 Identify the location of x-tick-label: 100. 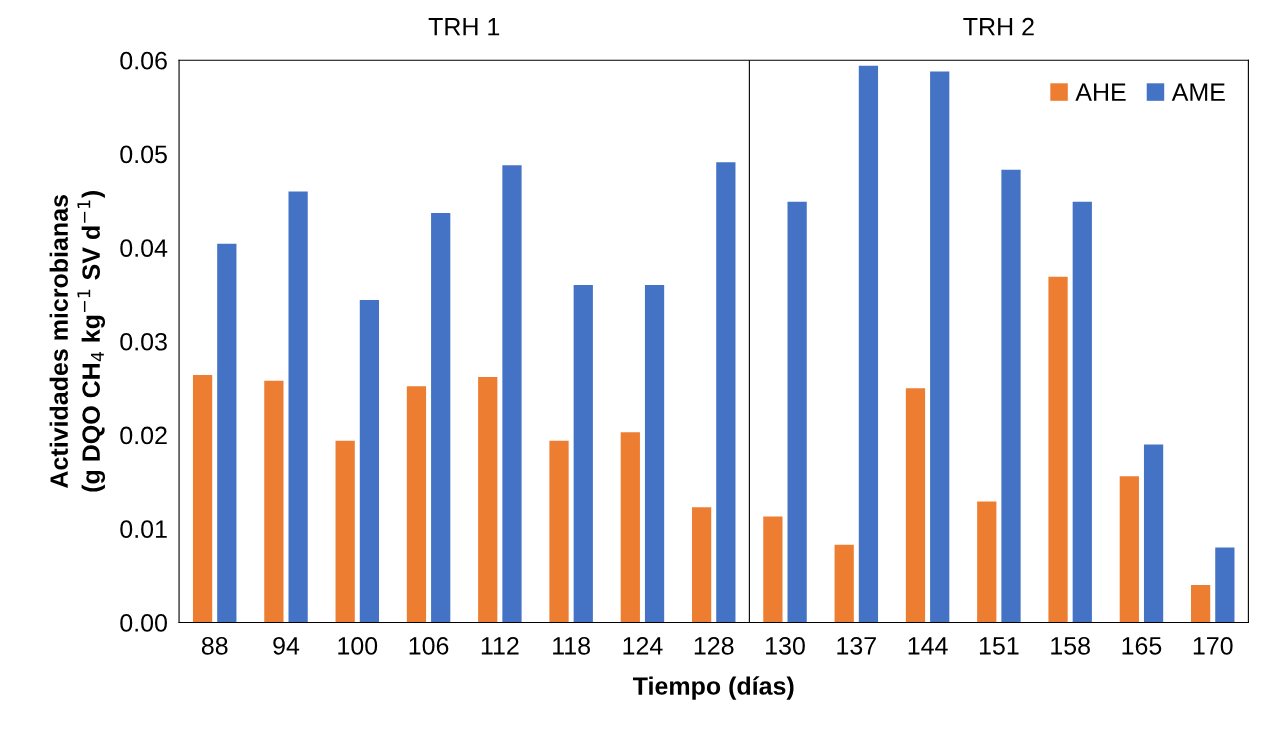
(358, 645).